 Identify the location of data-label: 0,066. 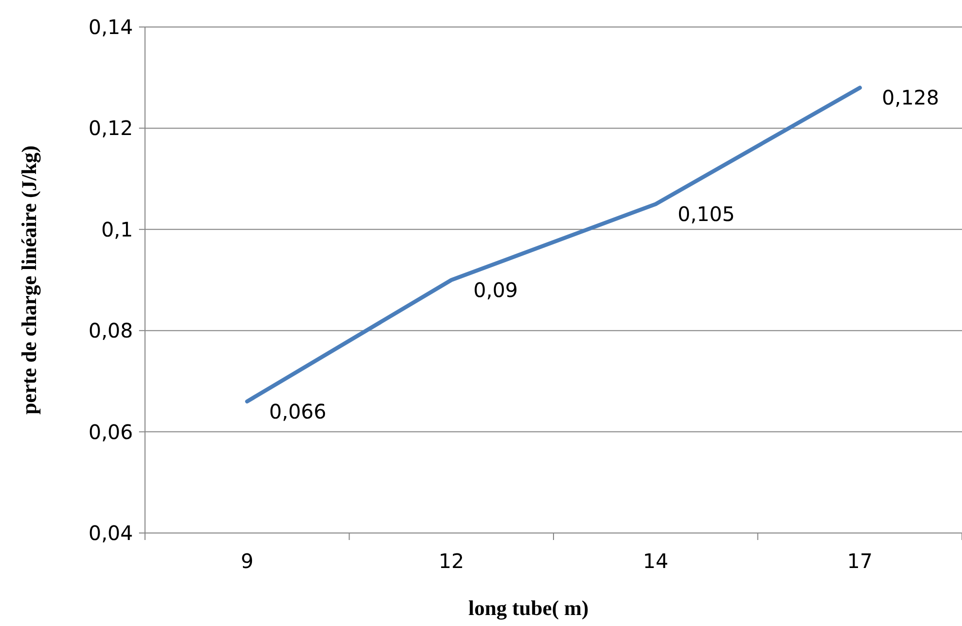
(297, 411).